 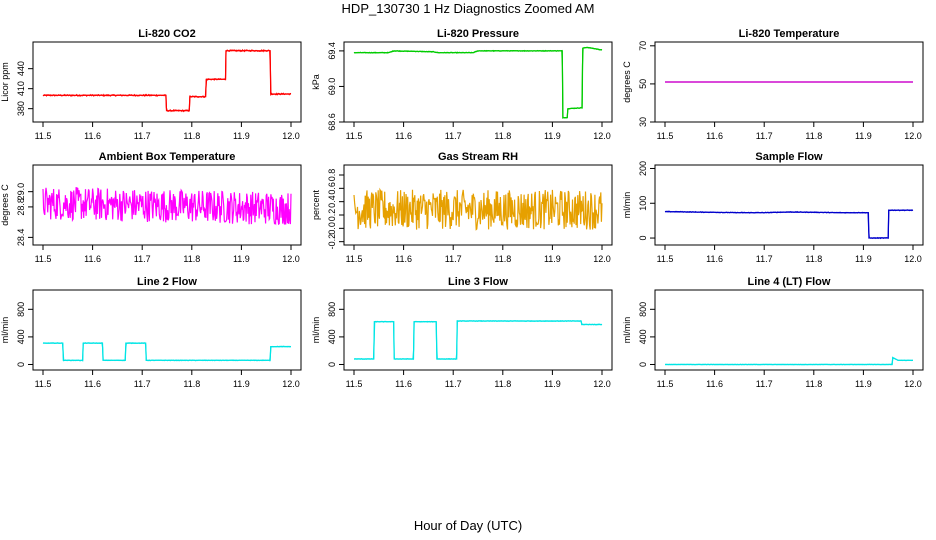 What do you see at coordinates (21, 88) in the screenshot?
I see `y-tick-label: 410` at bounding box center [21, 88].